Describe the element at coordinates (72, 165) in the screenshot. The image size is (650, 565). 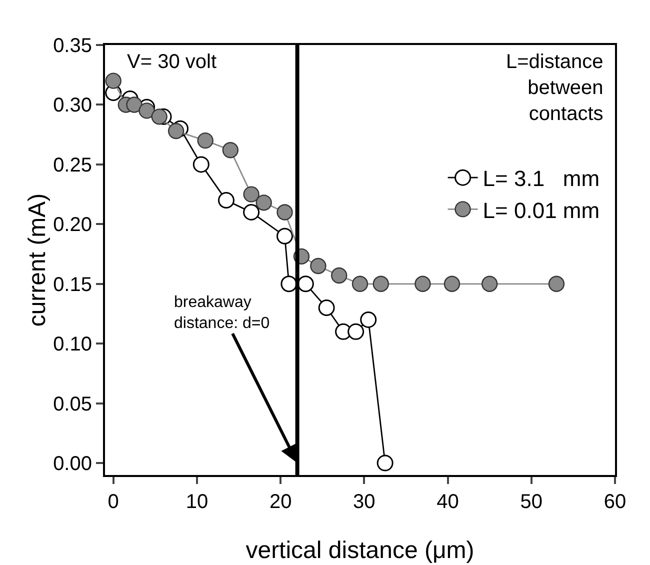
I see `y-tick-label: 0.25` at that location.